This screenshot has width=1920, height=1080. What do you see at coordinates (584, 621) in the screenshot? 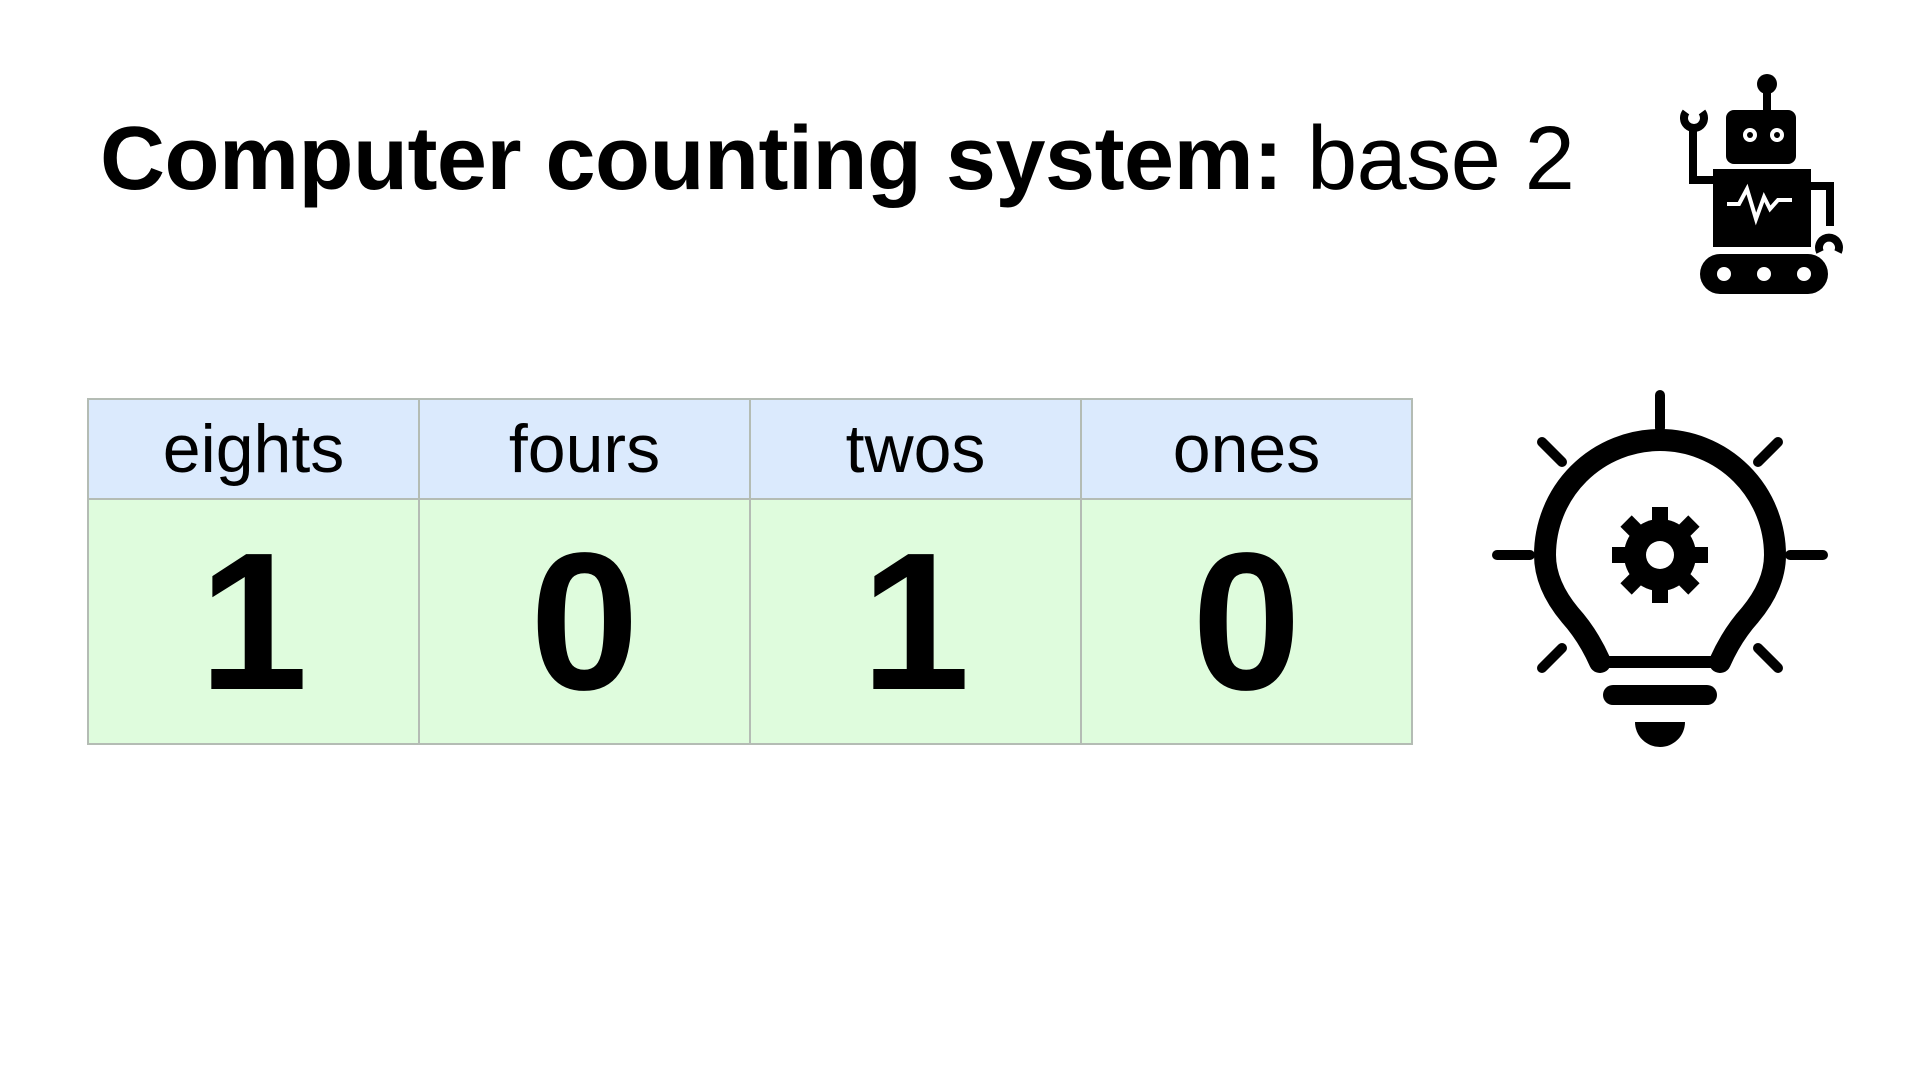
I see `digit-fours: 0` at bounding box center [584, 621].